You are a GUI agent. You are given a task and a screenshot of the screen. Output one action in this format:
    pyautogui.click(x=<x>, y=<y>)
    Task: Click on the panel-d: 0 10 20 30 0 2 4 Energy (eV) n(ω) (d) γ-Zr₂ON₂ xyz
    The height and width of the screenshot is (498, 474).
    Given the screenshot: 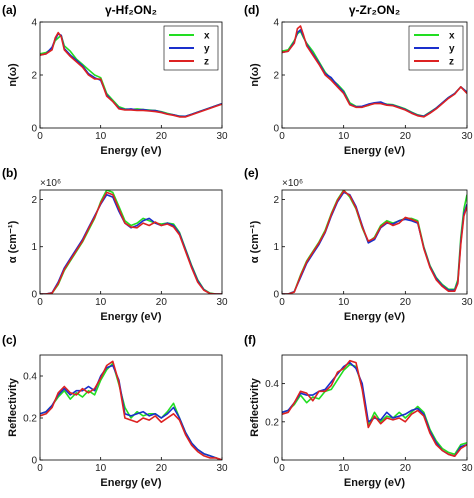 What is the action you would take?
    pyautogui.click(x=358, y=80)
    